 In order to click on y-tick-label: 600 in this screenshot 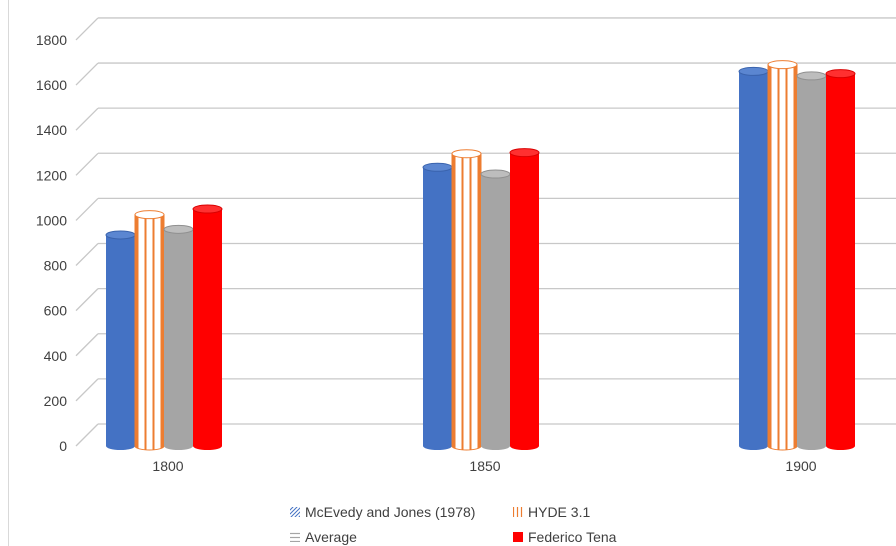, I will do `click(56, 311)`.